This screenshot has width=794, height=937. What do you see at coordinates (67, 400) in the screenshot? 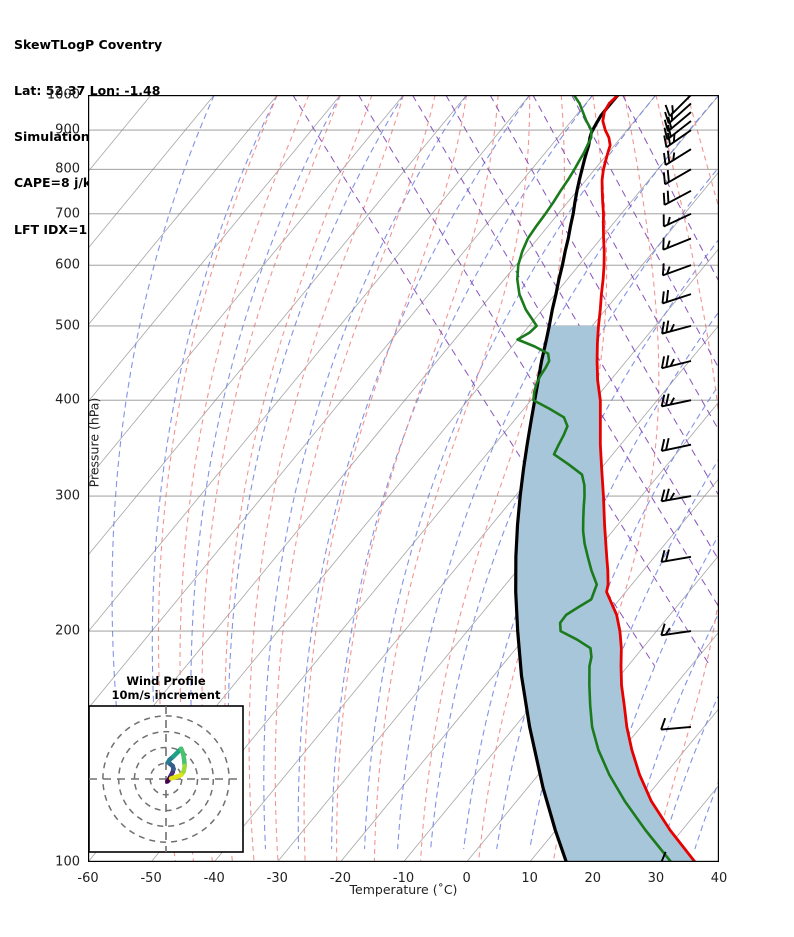
I see `y-tick-400: 400` at bounding box center [67, 400].